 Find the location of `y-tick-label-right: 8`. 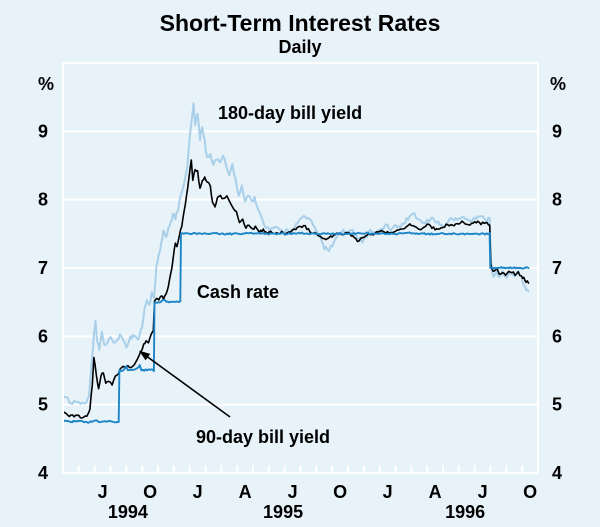

y-tick-label-right: 8 is located at coordinates (557, 200).